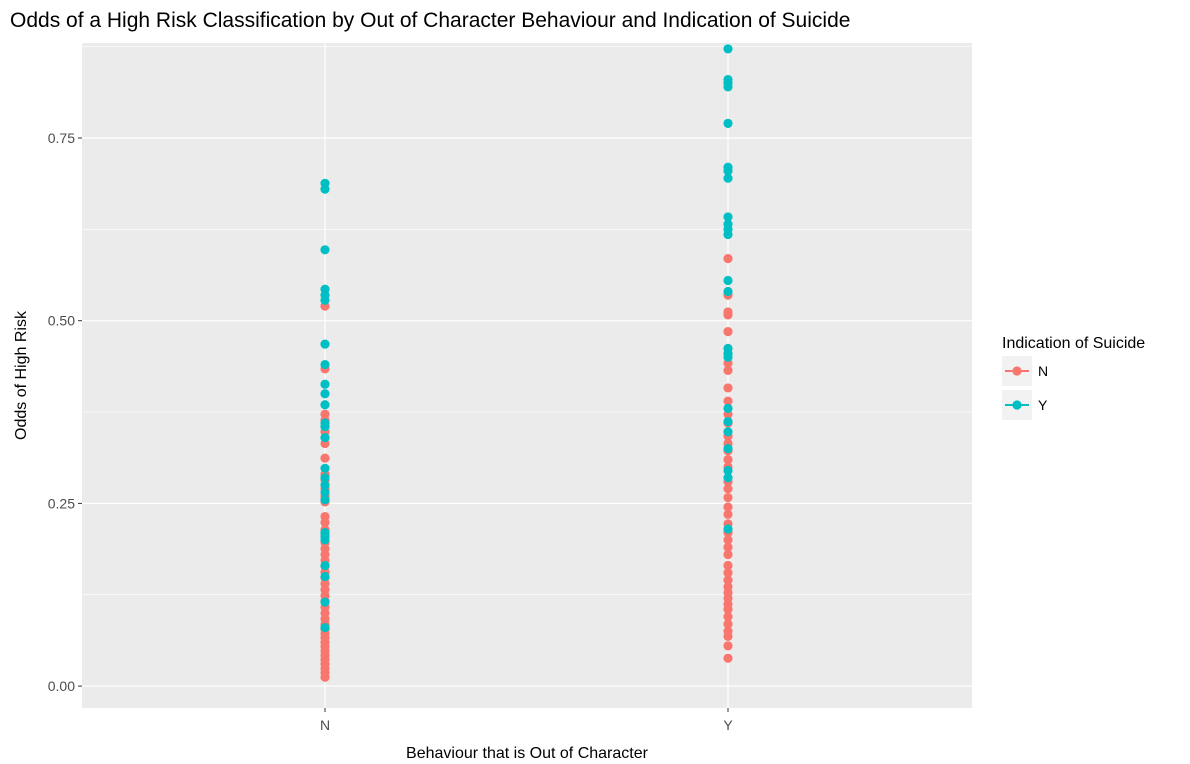  I want to click on y-axis-ticks: 0.00 0.25 0.50 0.75, so click(65, 412).